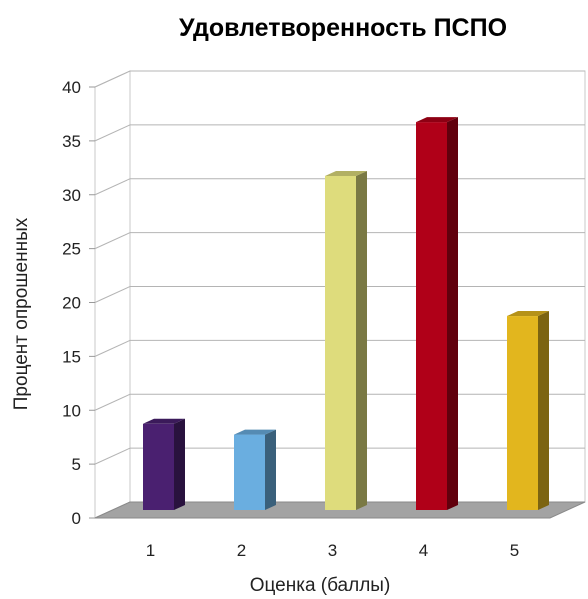 This screenshot has height=599, width=588. Describe the element at coordinates (71, 141) in the screenshot. I see `y-tick-label: 35` at that location.